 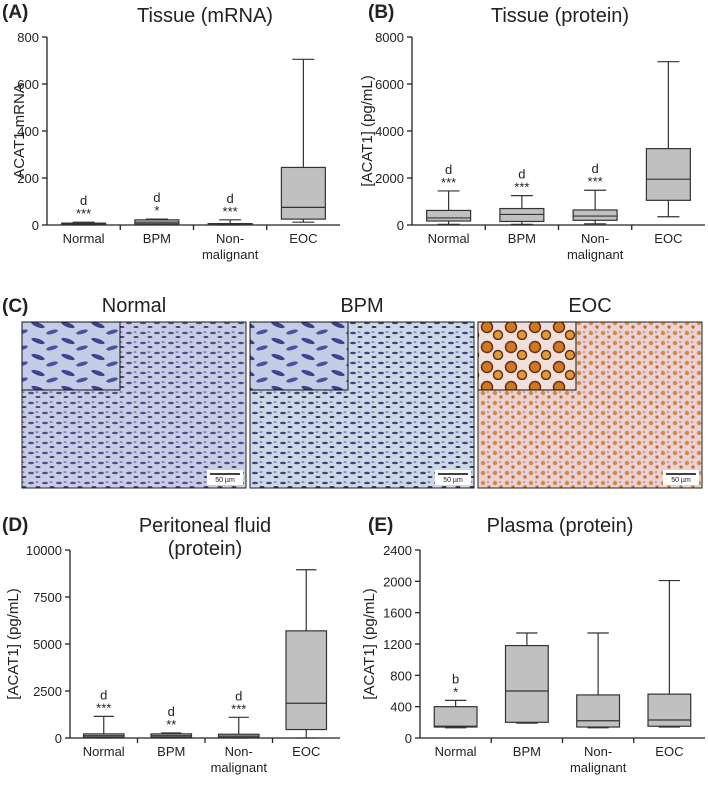 What do you see at coordinates (389, 84) in the screenshot?
I see `y-tick-label: 6000` at bounding box center [389, 84].